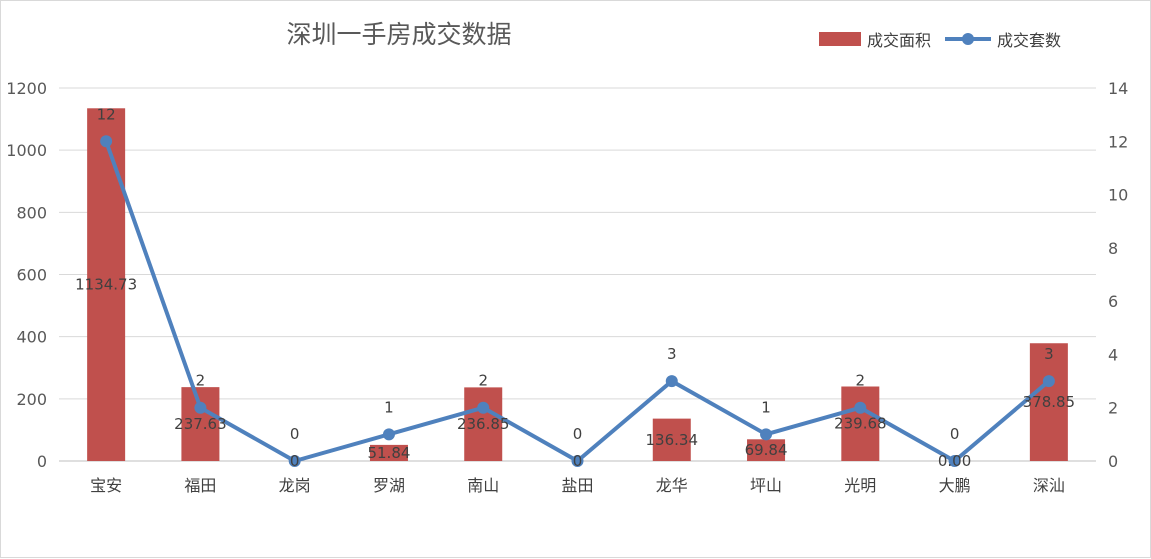 The width and height of the screenshot is (1151, 559). Describe the element at coordinates (31, 275) in the screenshot. I see `y-left-tick-label: 600` at that location.